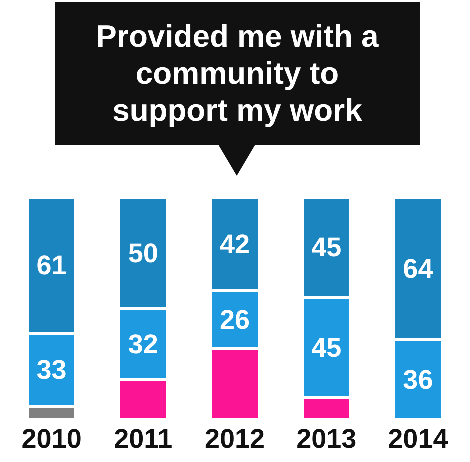  What do you see at coordinates (418, 379) in the screenshot?
I see `data-label: 36` at bounding box center [418, 379].